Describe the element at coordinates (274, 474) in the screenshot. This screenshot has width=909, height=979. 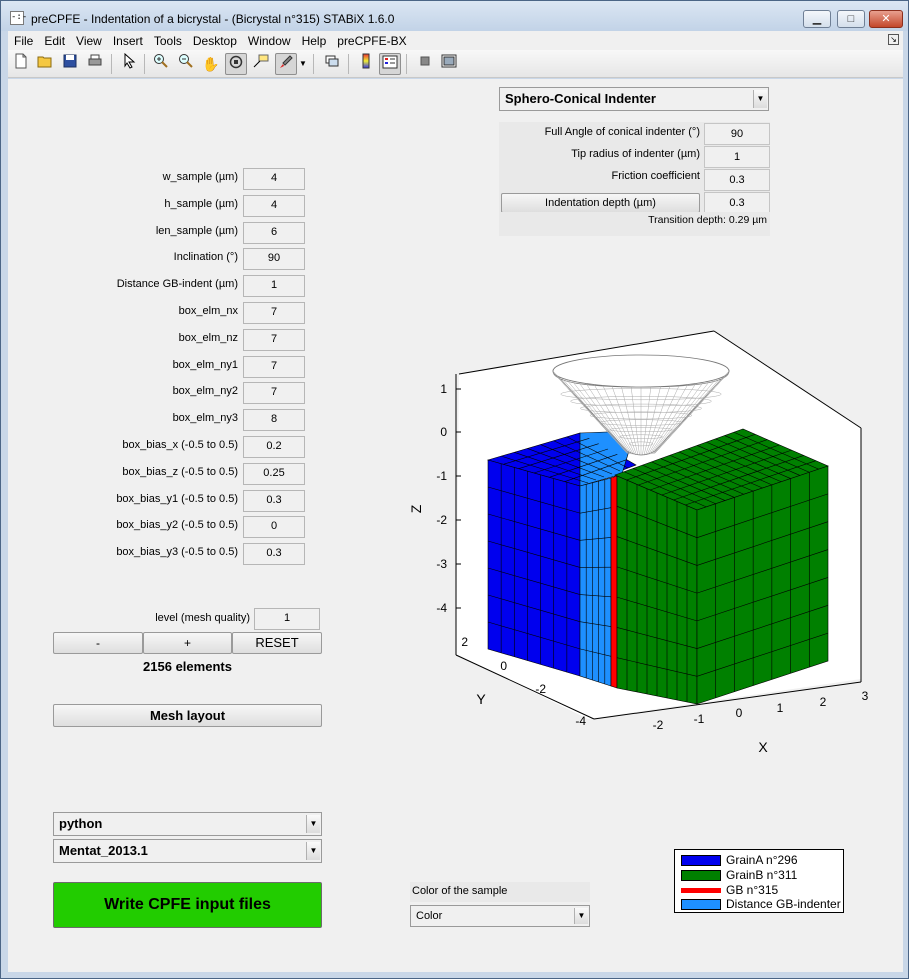
I see `sample-param-field: 0.25` at that location.